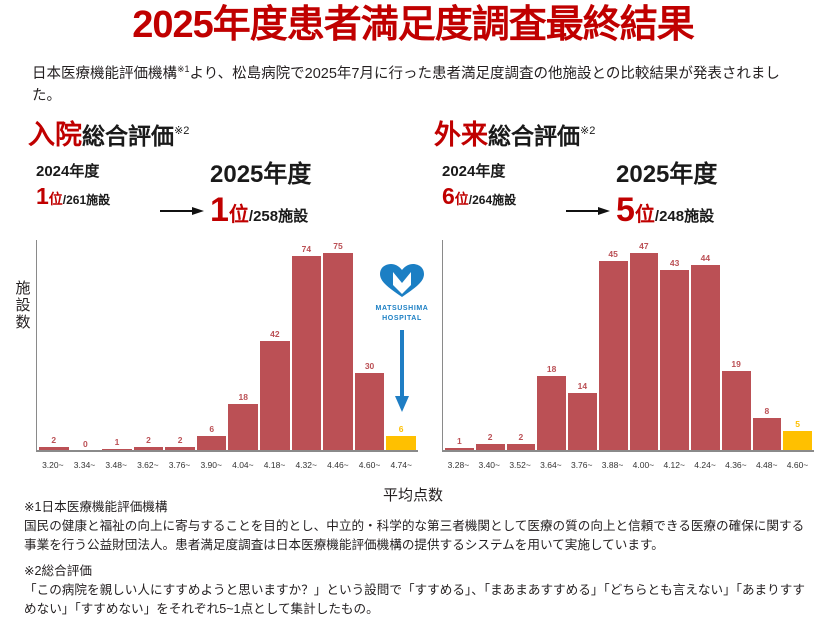 This screenshot has height=632, width=826. What do you see at coordinates (666, 192) in the screenshot?
I see `rank-current-outpatient: 2025年度 5位/248施設` at bounding box center [666, 192].